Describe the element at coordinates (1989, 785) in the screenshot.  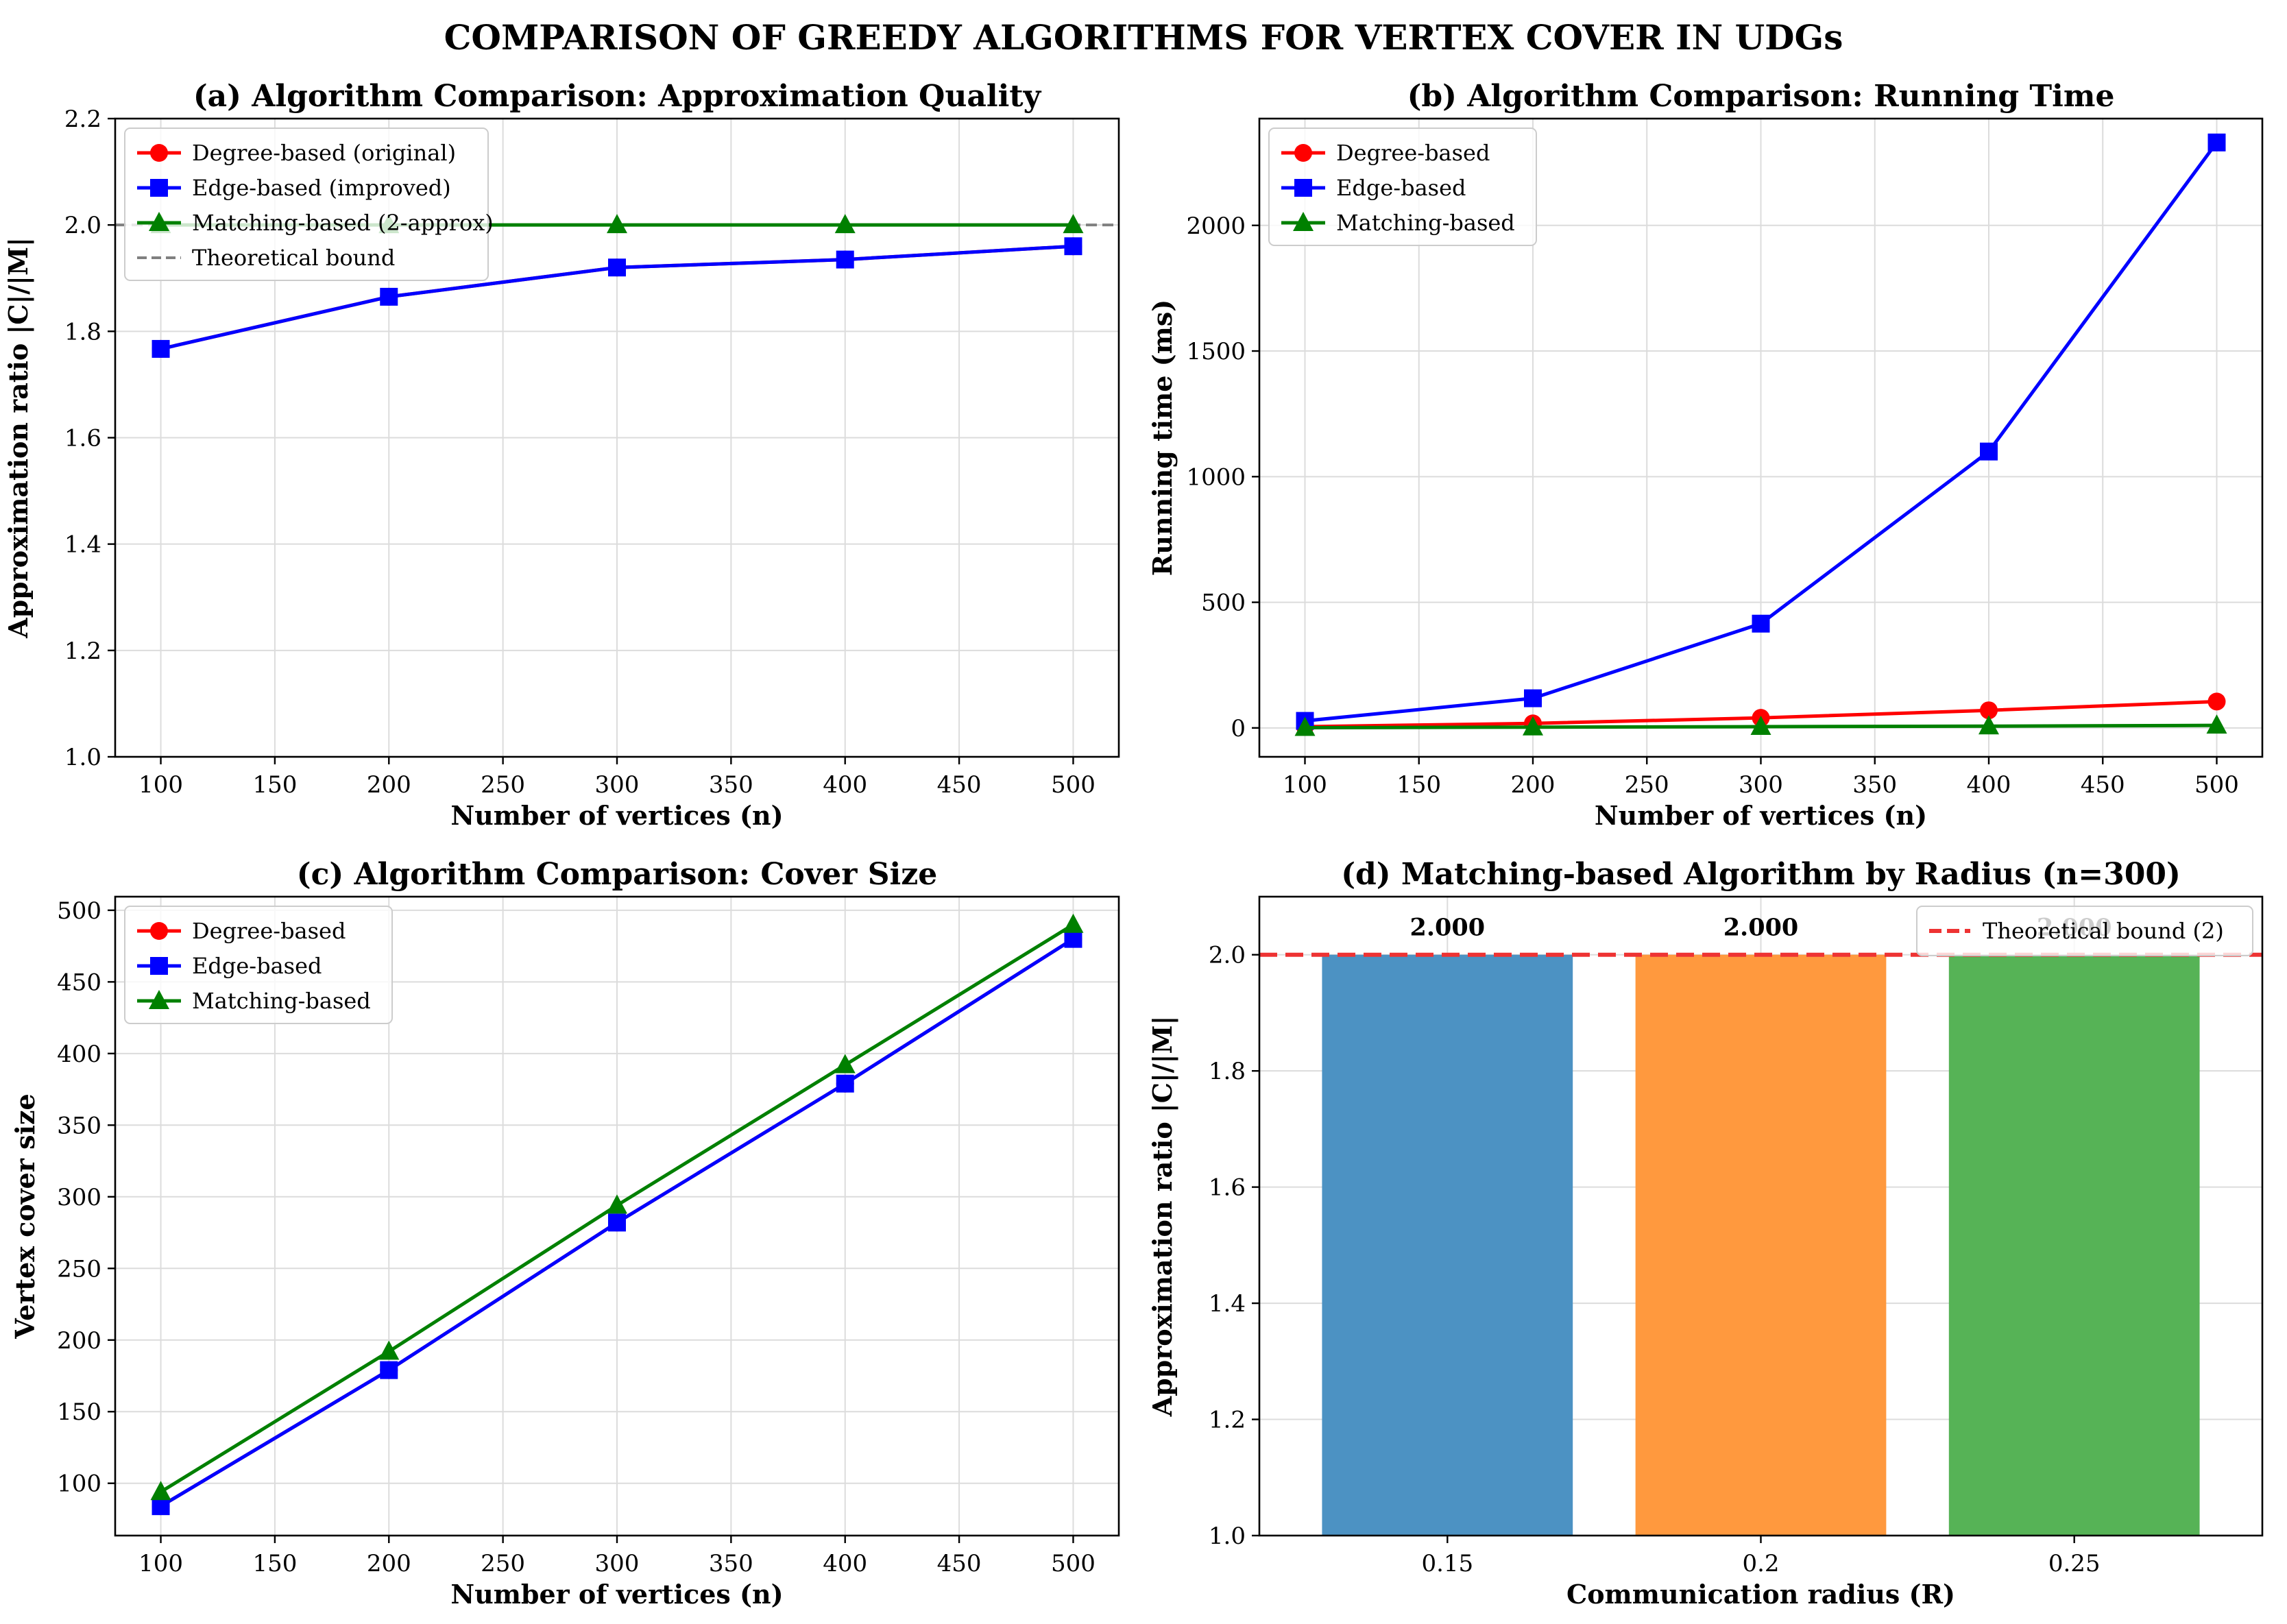
I see `x-tick-label: 400` at that location.